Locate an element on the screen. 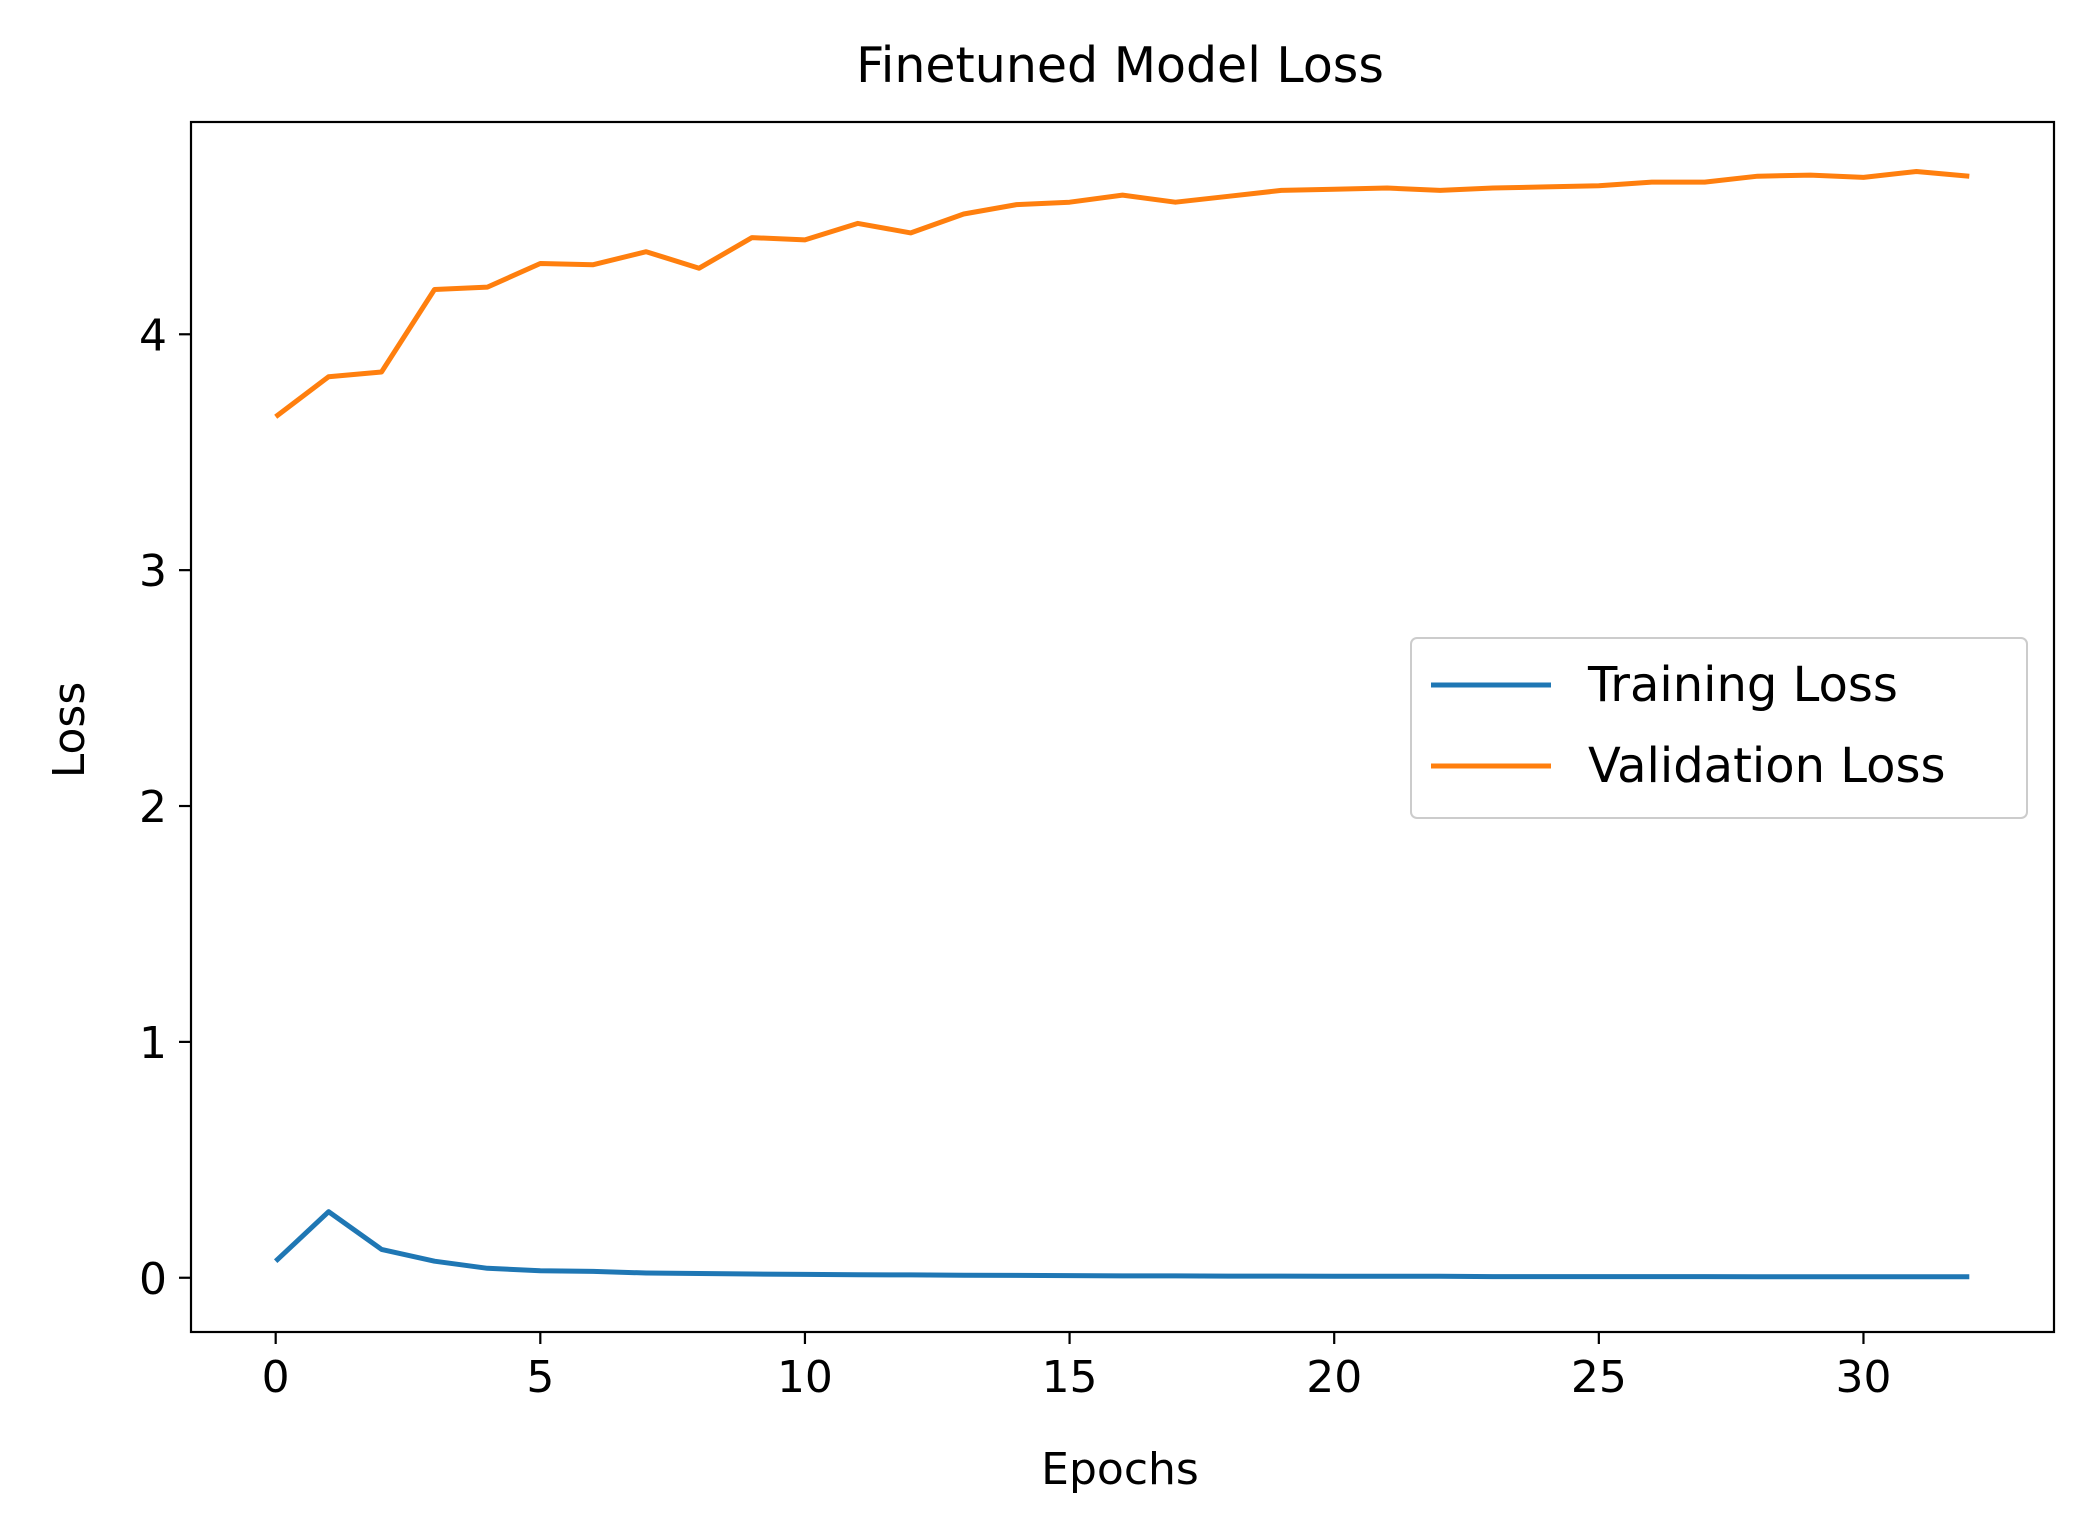 Image resolution: width=2090 pixels, height=1540 pixels. x-tick-label: 10 is located at coordinates (805, 1377).